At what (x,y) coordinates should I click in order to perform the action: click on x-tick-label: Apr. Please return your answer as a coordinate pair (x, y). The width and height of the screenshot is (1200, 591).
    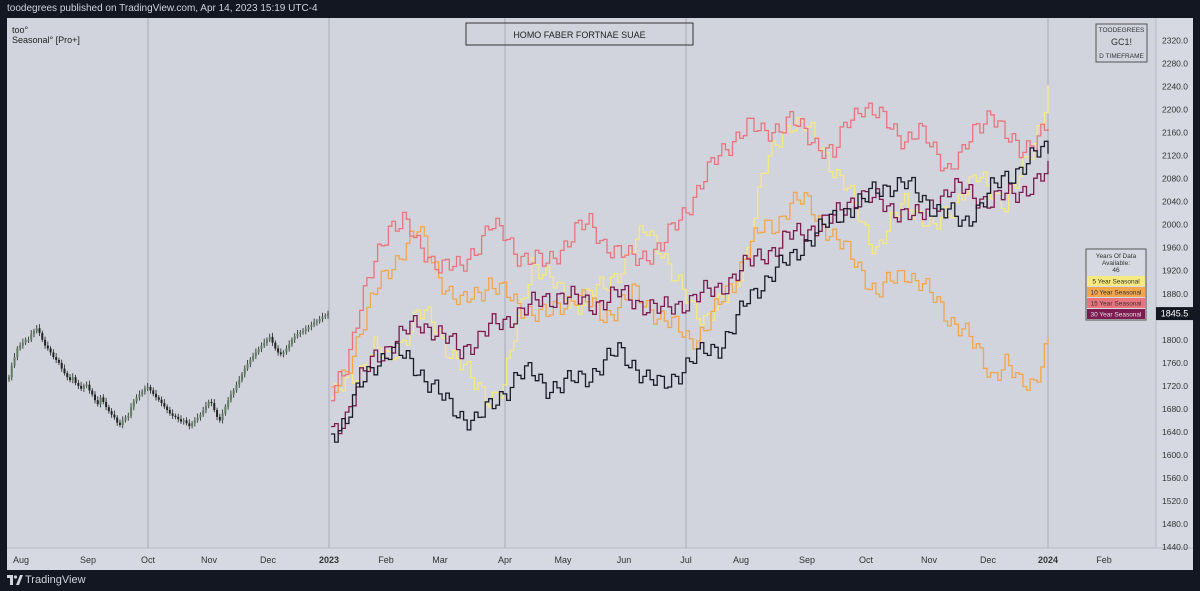
    Looking at the image, I should click on (505, 560).